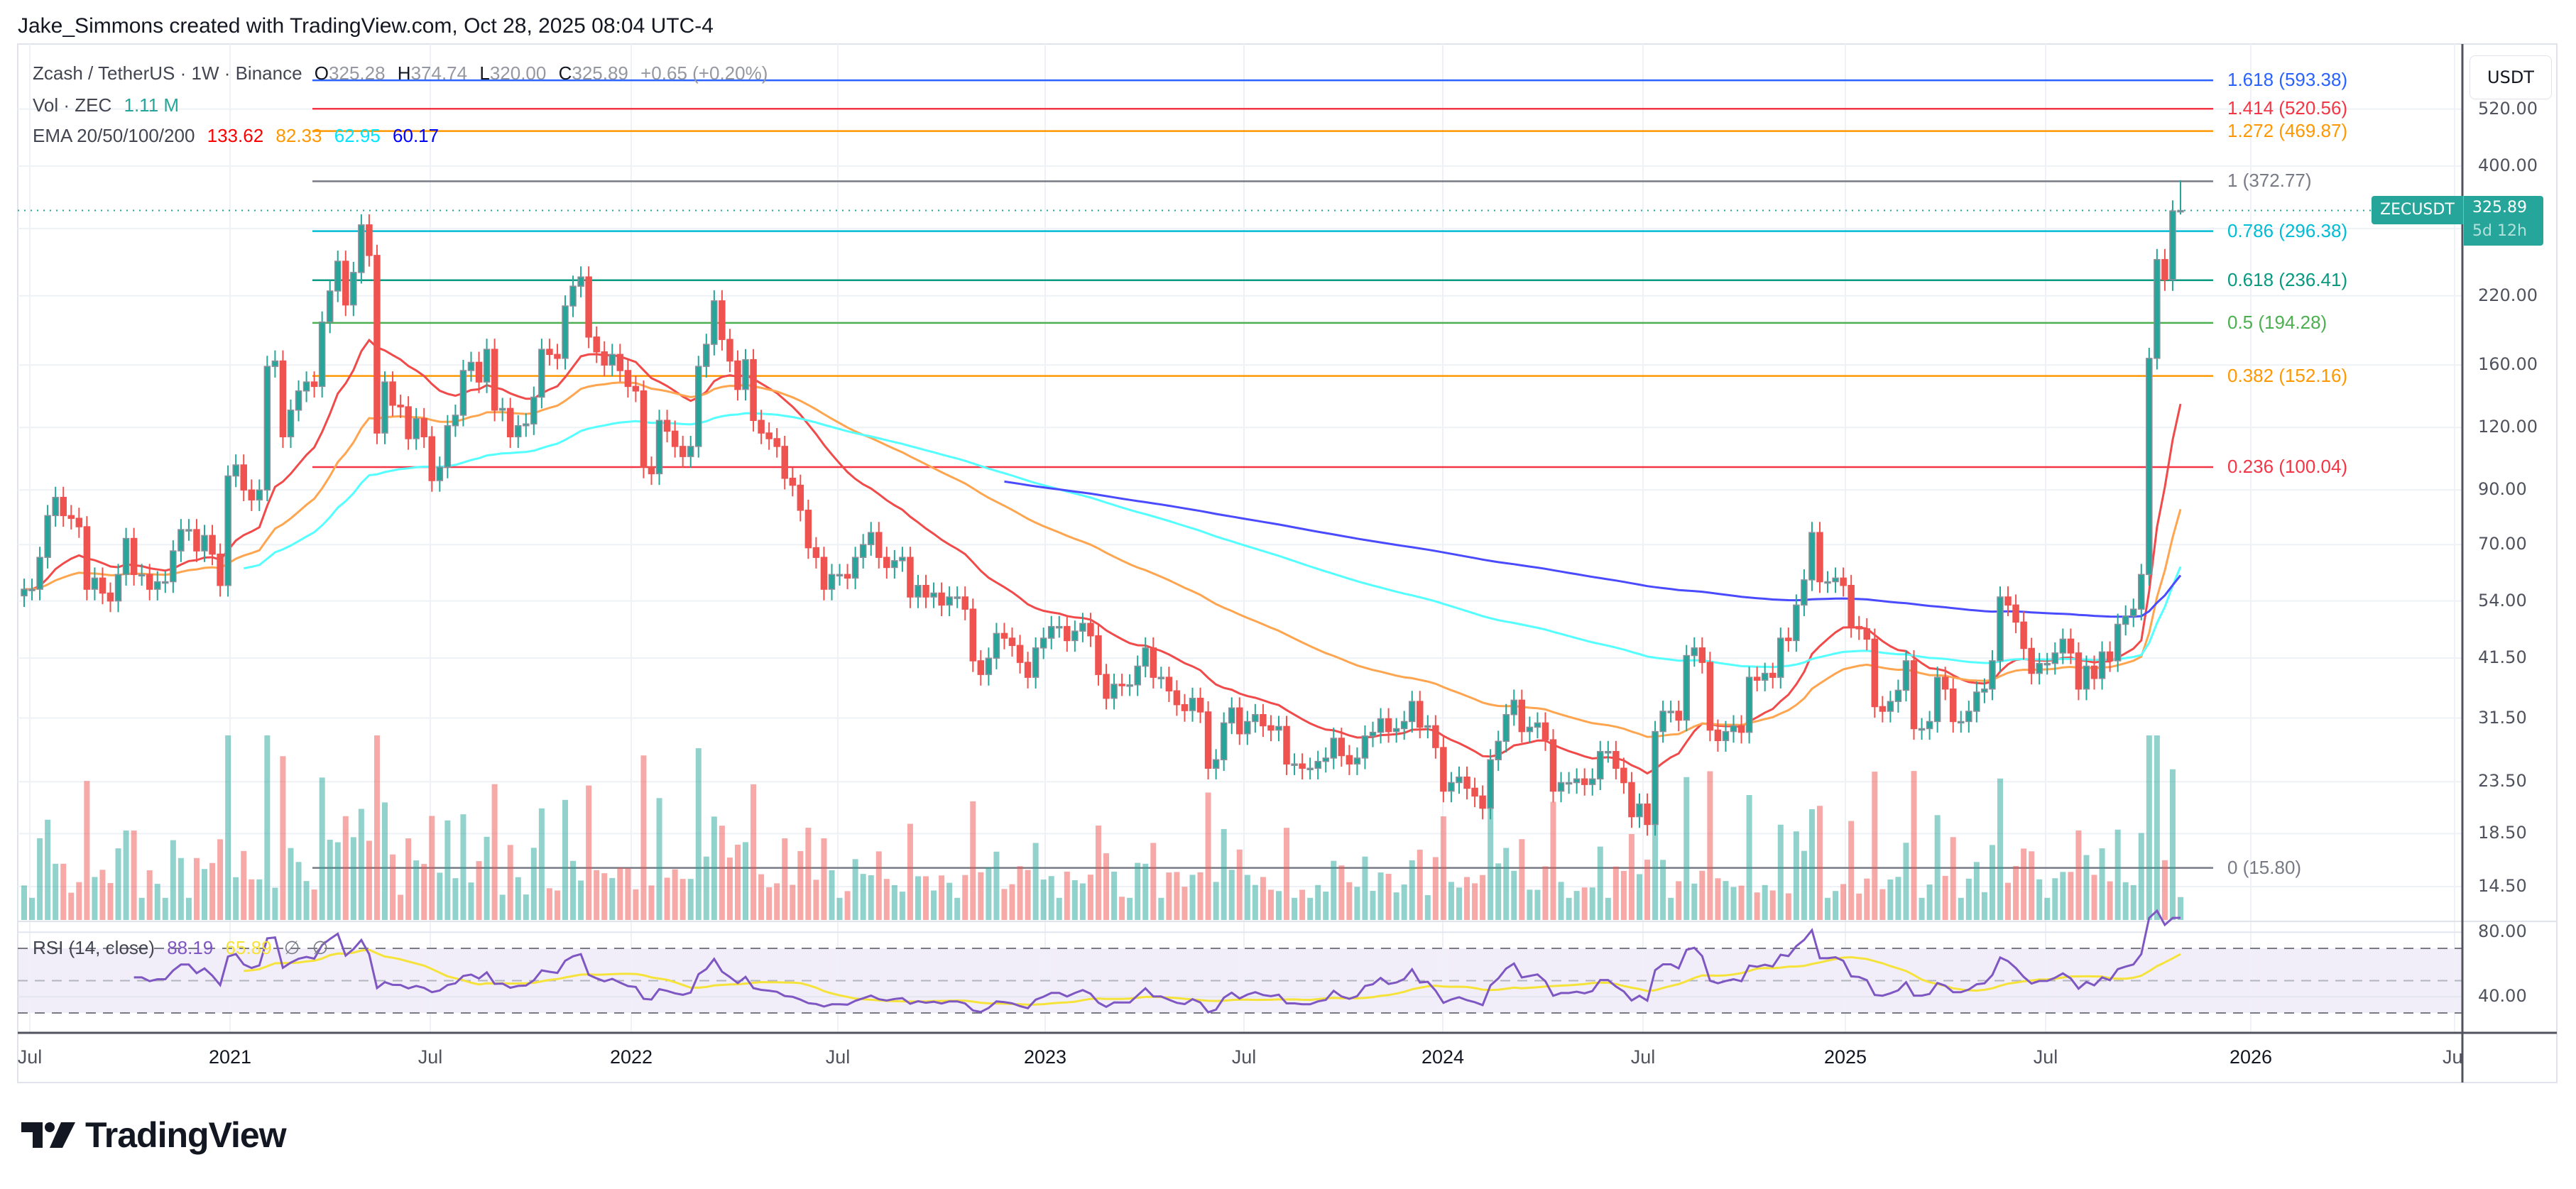 The width and height of the screenshot is (2576, 1189). Describe the element at coordinates (2510, 77) in the screenshot. I see `currency-button: USDT` at that location.